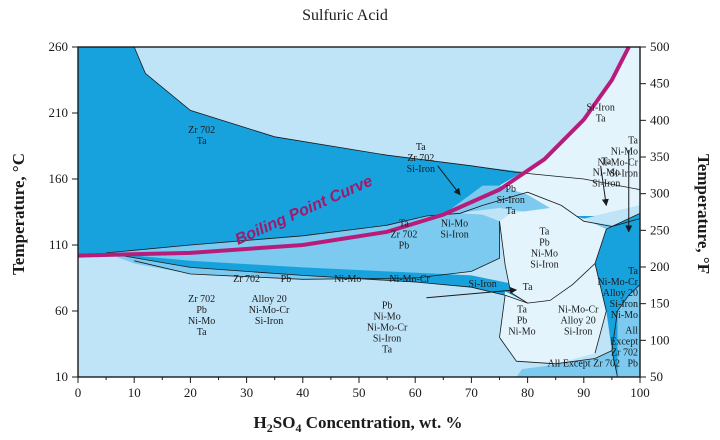 This screenshot has height=440, width=720. Describe the element at coordinates (660, 156) in the screenshot. I see `yf-tick-label: 350` at that location.